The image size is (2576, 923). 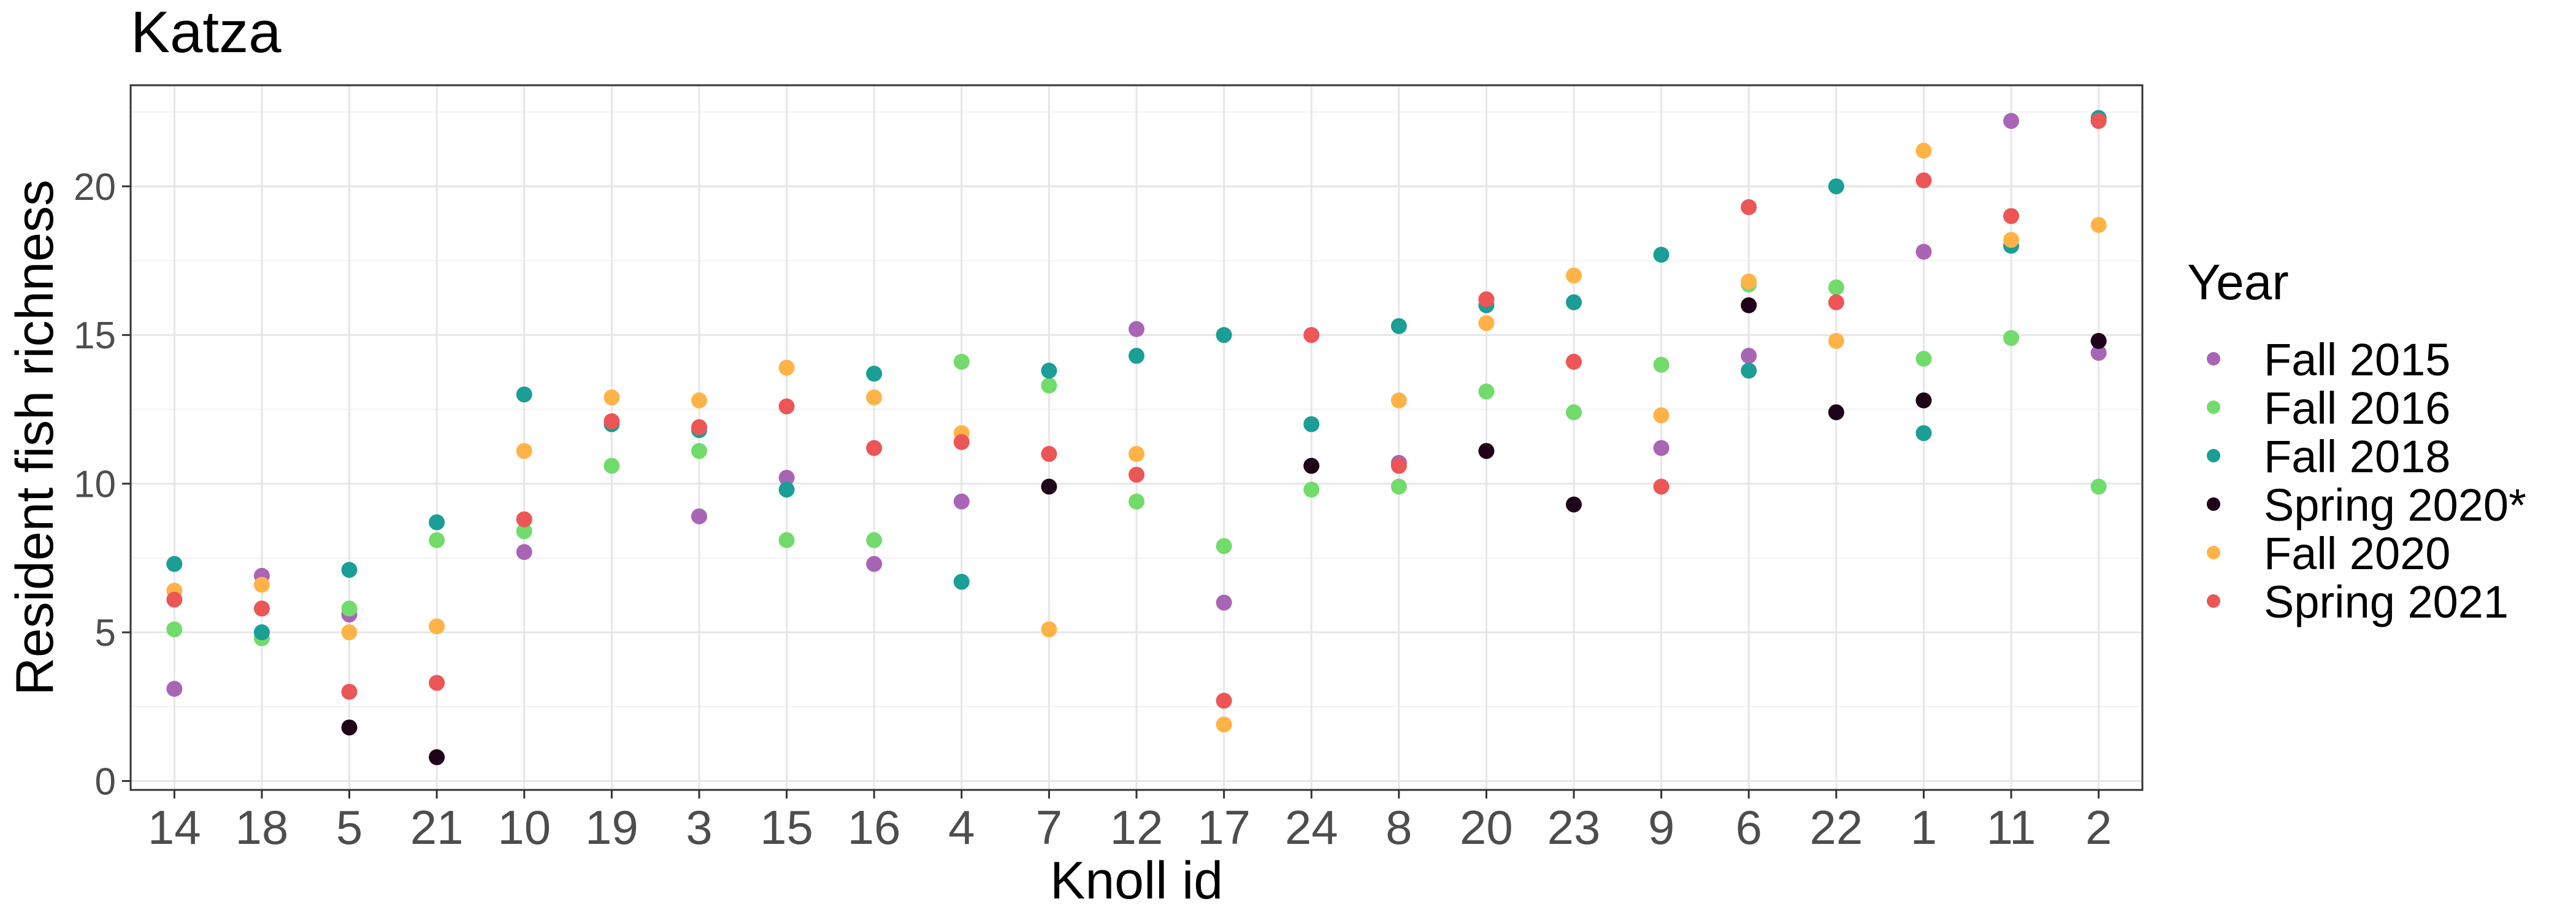 What do you see at coordinates (961, 827) in the screenshot?
I see `x-tick-label: 4` at bounding box center [961, 827].